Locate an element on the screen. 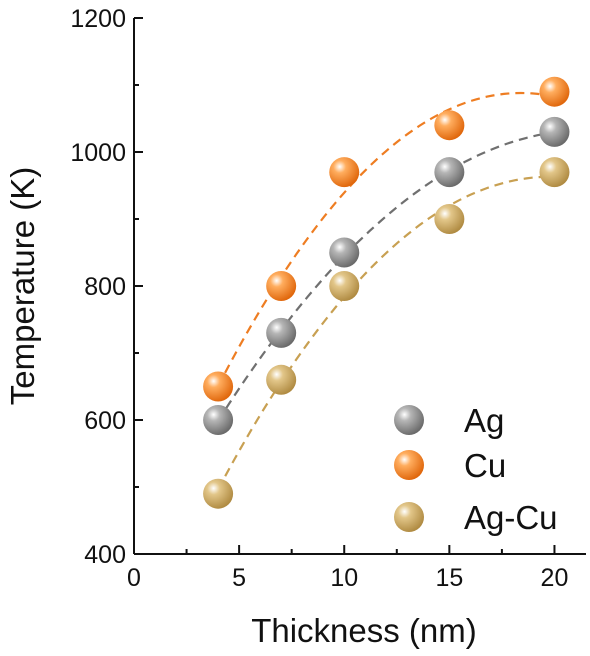 The width and height of the screenshot is (590, 656). y-tick-label: 600 is located at coordinates (105, 421).